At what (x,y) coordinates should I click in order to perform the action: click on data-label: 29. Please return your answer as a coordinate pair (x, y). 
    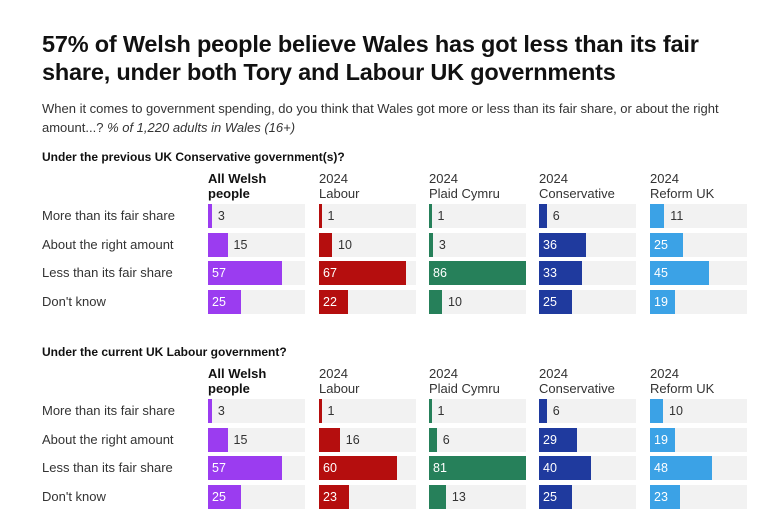
    Looking at the image, I should click on (550, 439).